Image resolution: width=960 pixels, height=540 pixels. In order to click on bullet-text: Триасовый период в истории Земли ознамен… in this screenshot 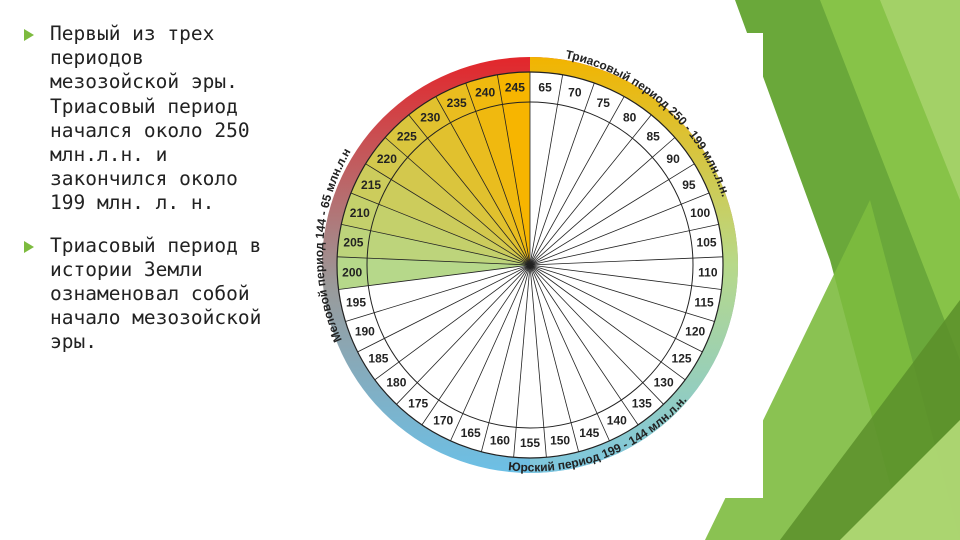, I will do `click(156, 293)`.